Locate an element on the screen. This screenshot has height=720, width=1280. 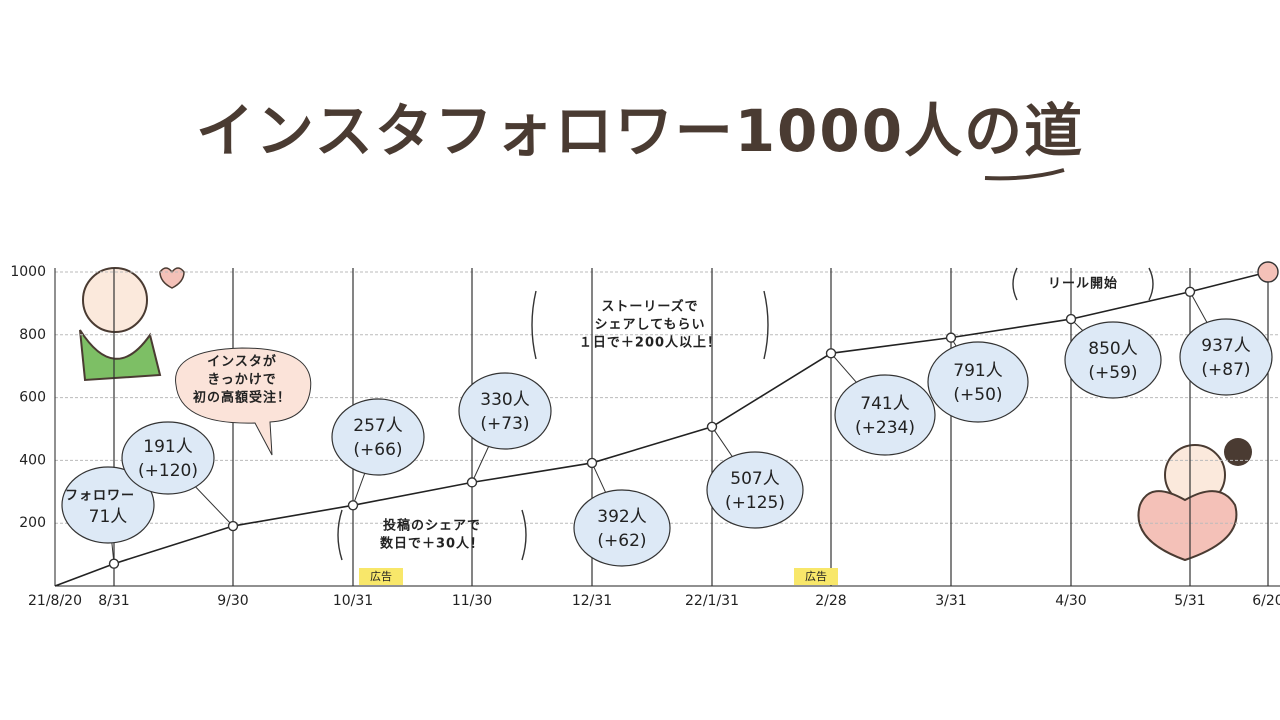
value-label: 791人 is located at coordinates (977, 371).